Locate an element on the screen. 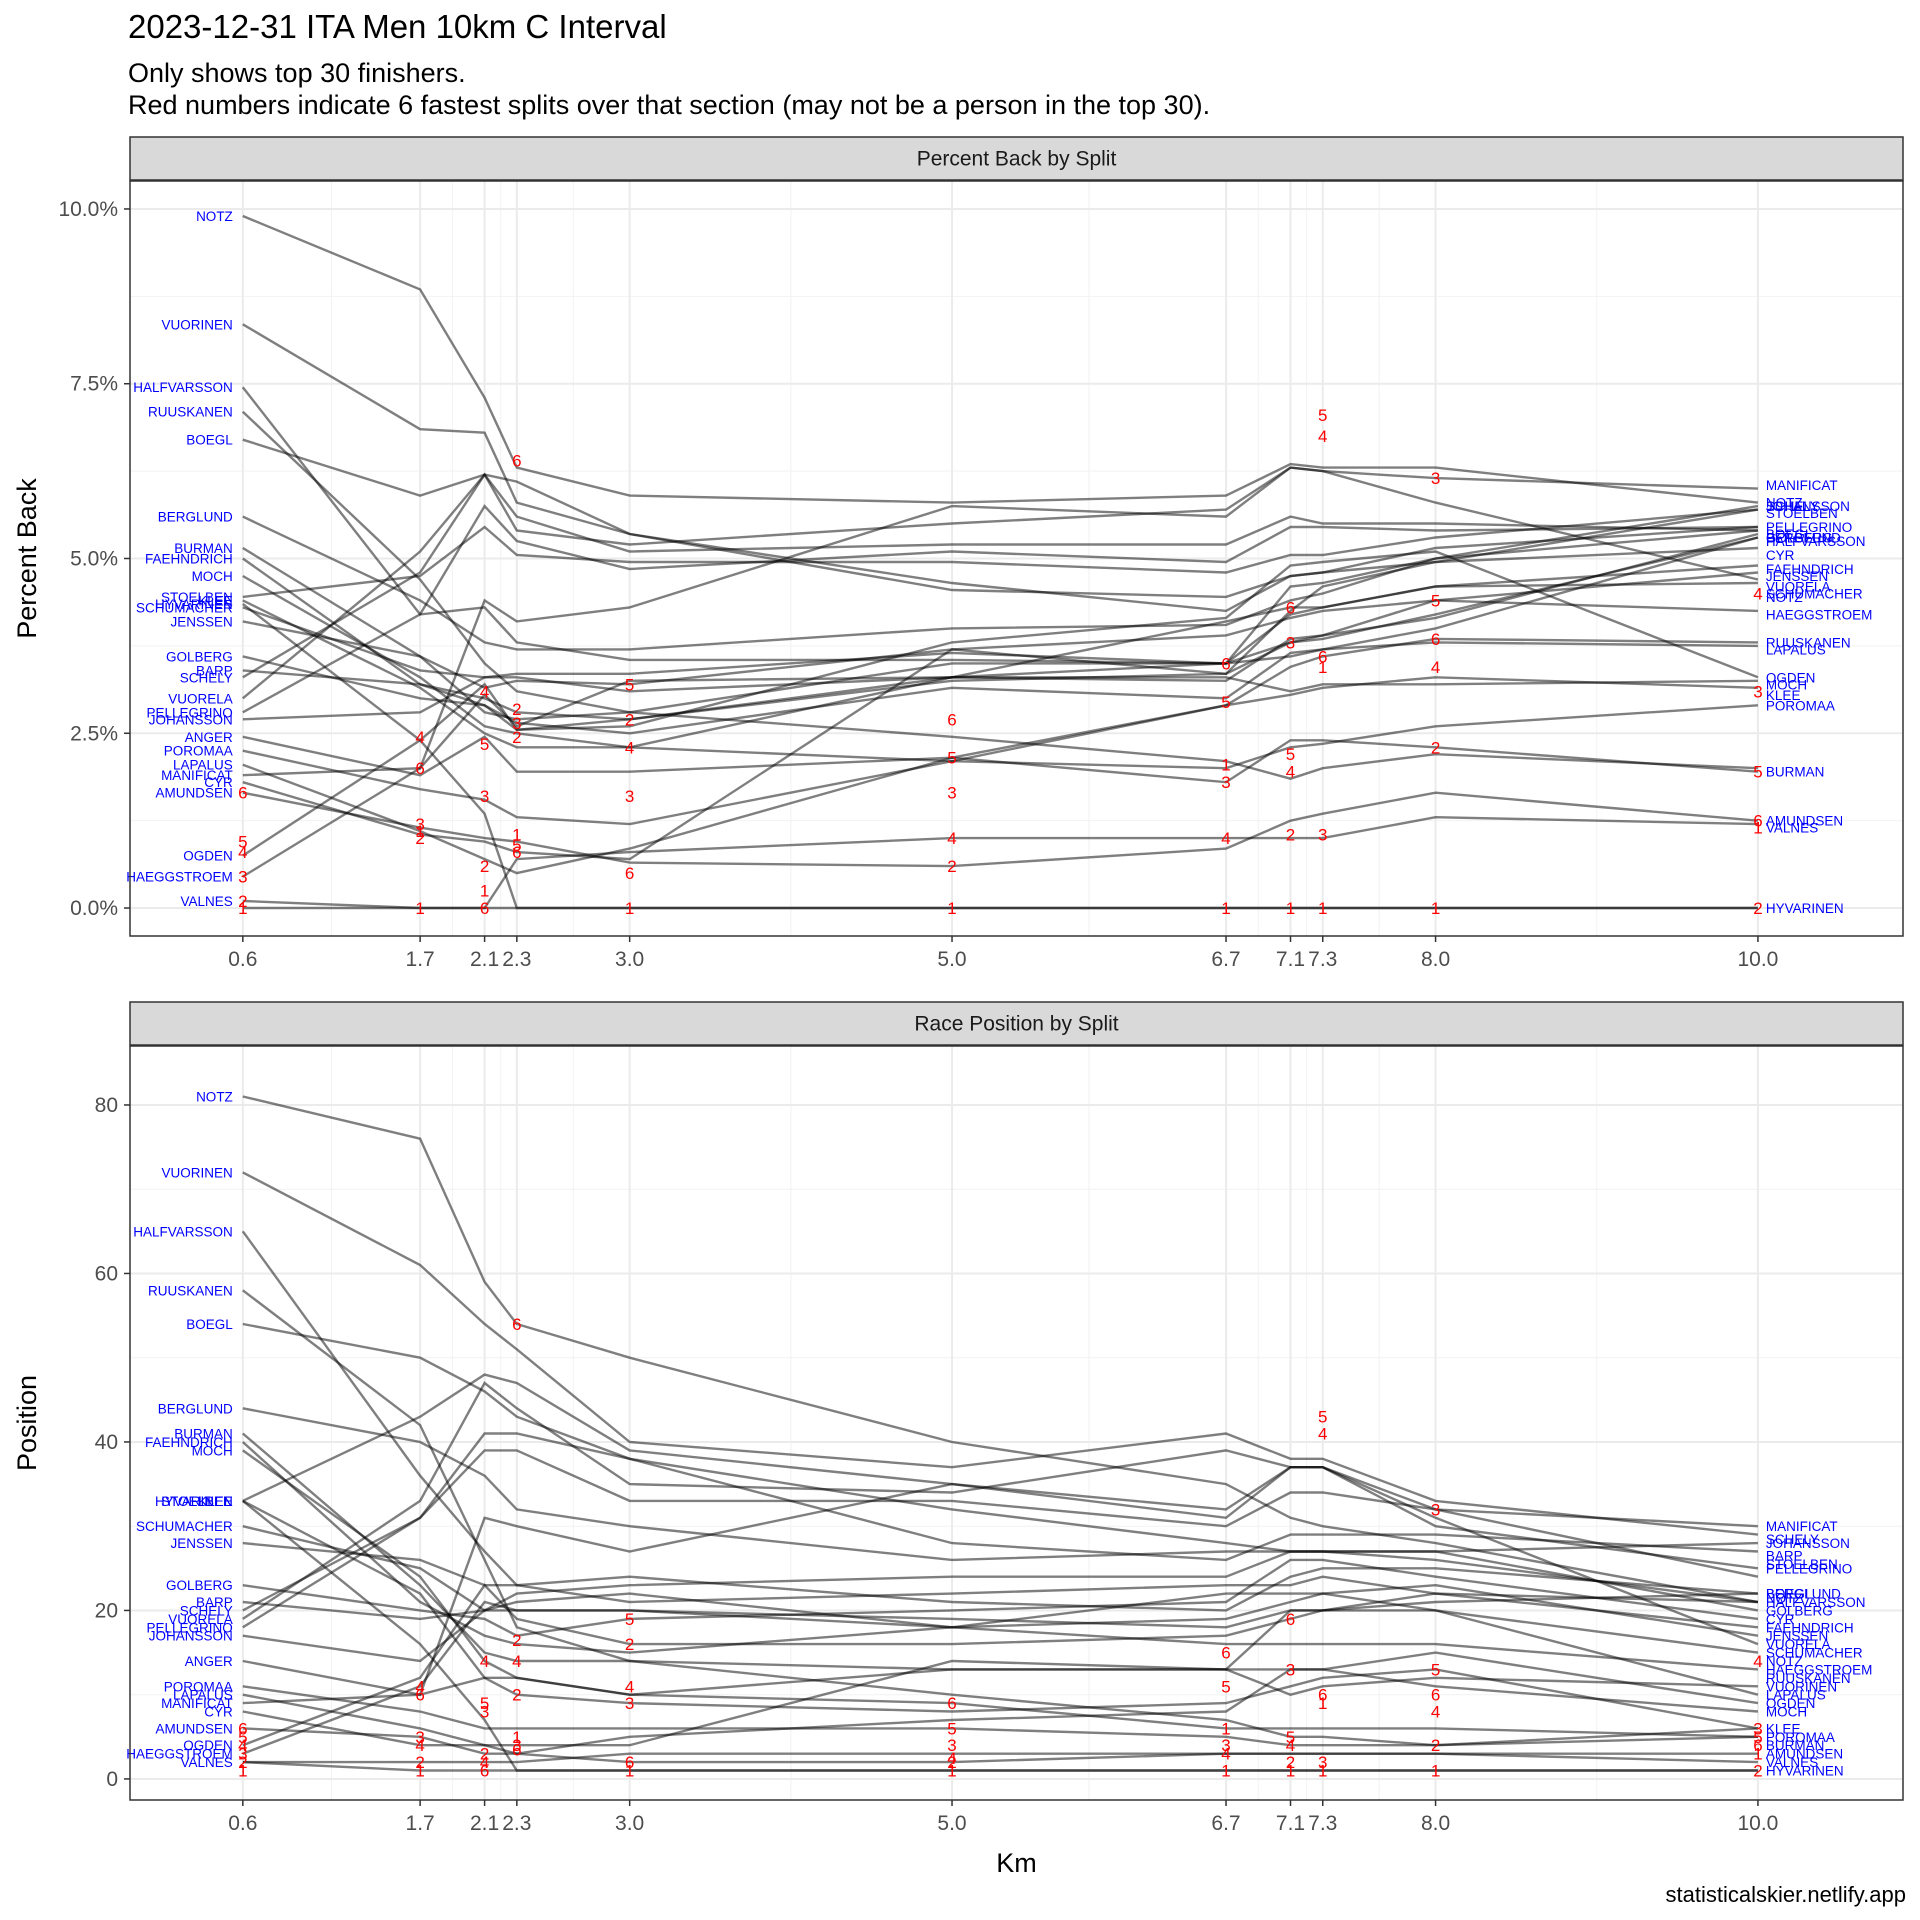 The width and height of the screenshot is (1920, 1920). end-label: GOLBERG is located at coordinates (1799, 1610).